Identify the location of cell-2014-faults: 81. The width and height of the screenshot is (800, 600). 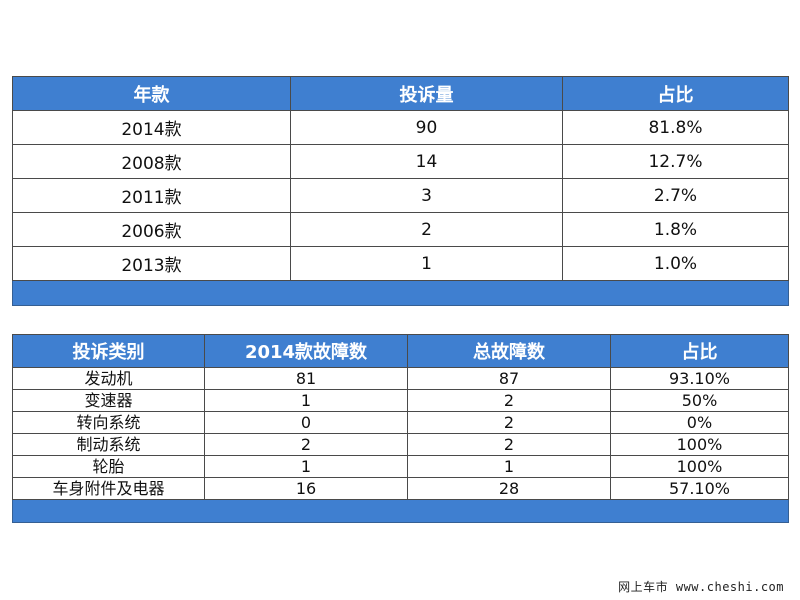
(306, 378).